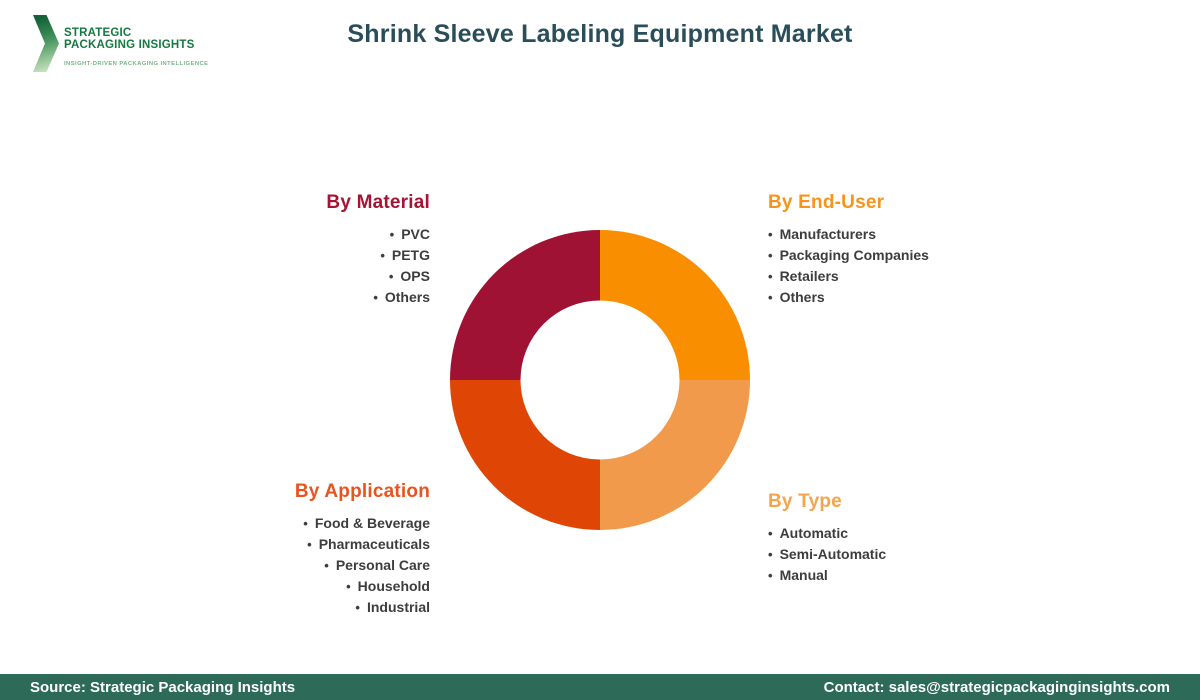  What do you see at coordinates (600, 34) in the screenshot?
I see `page-title: Shrink Sleeve Labeling Equipment Market` at bounding box center [600, 34].